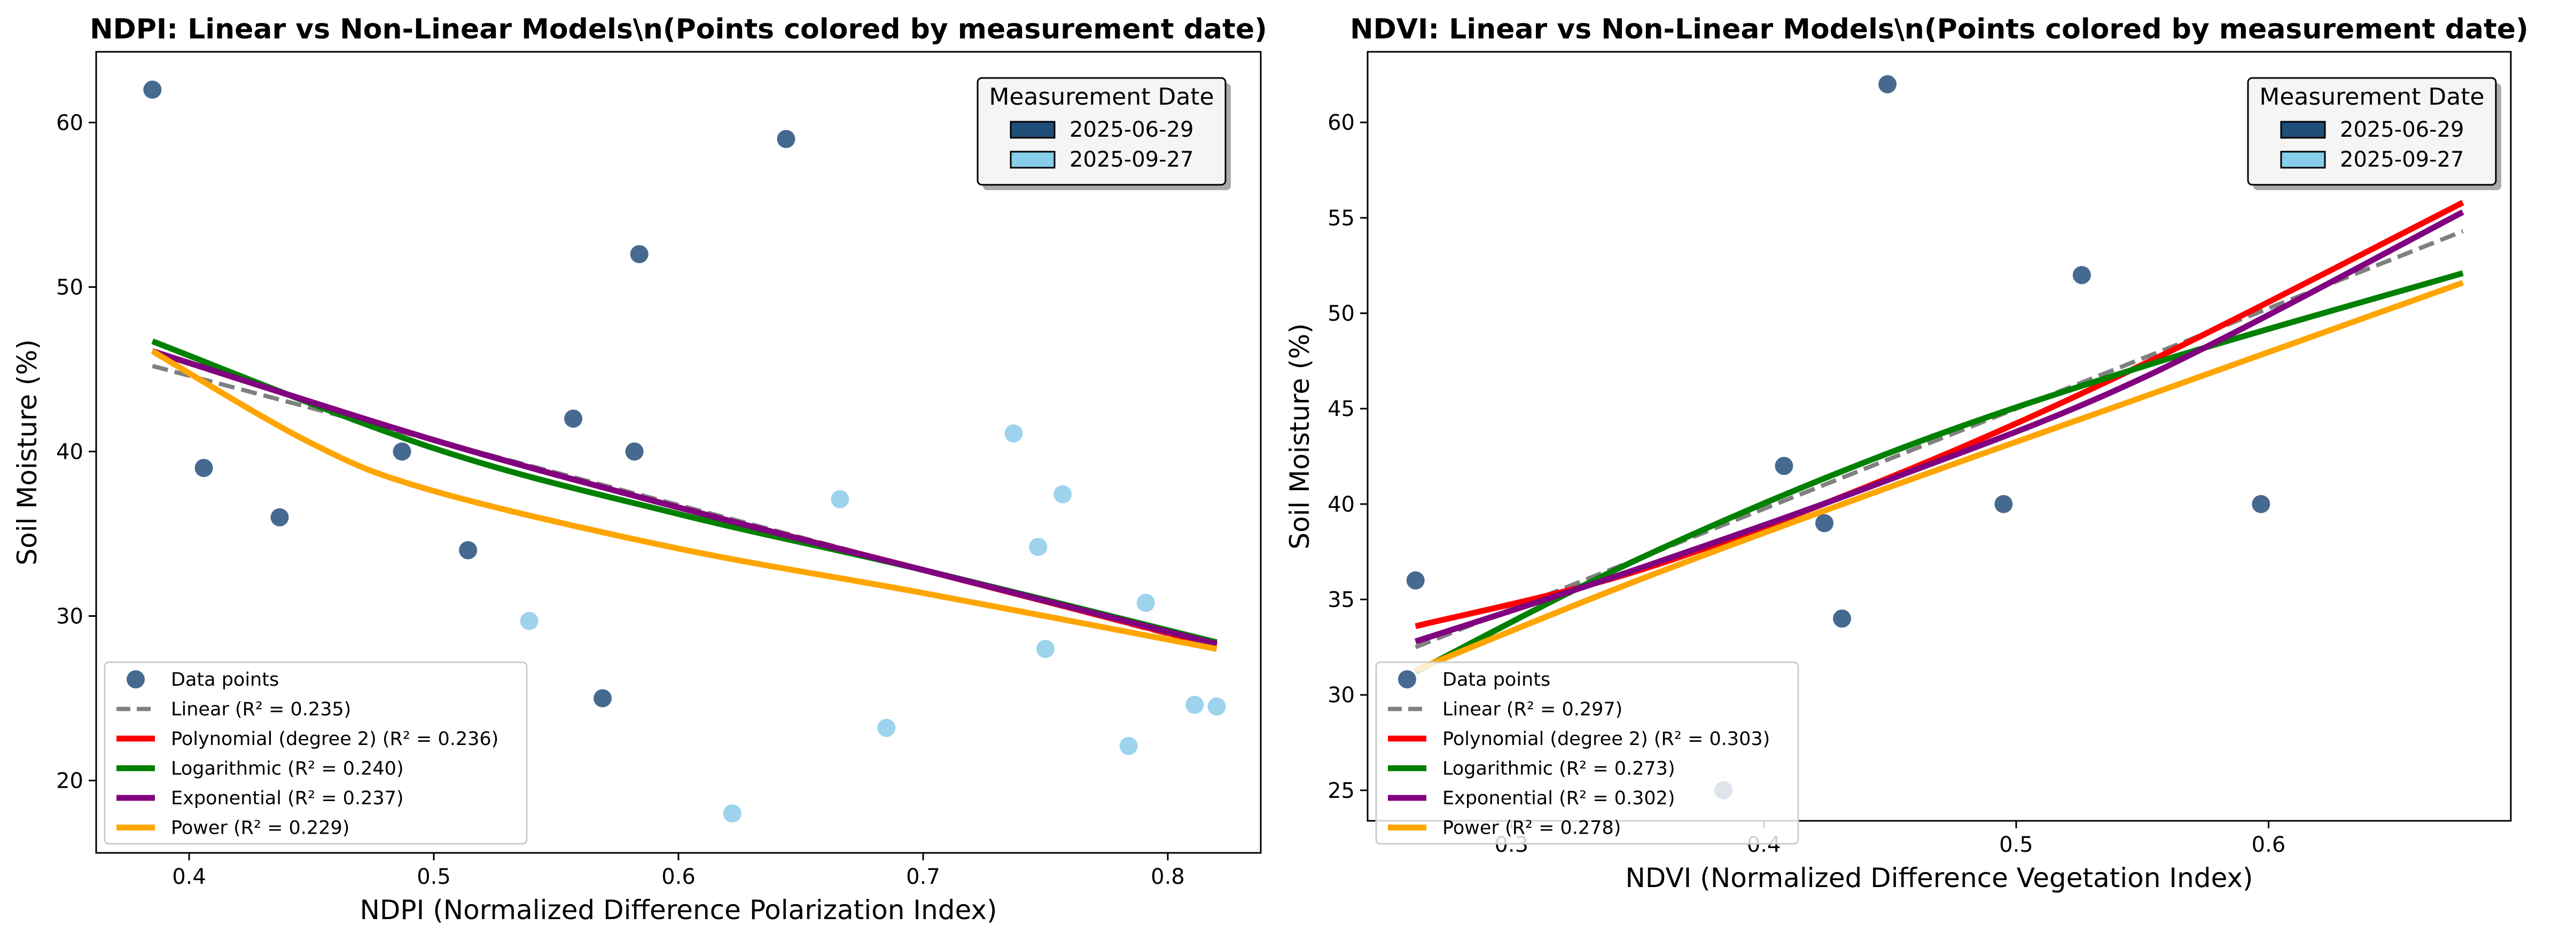 This screenshot has height=941, width=2576. What do you see at coordinates (189, 877) in the screenshot?
I see `chart1-x-tick-label: 0.4` at bounding box center [189, 877].